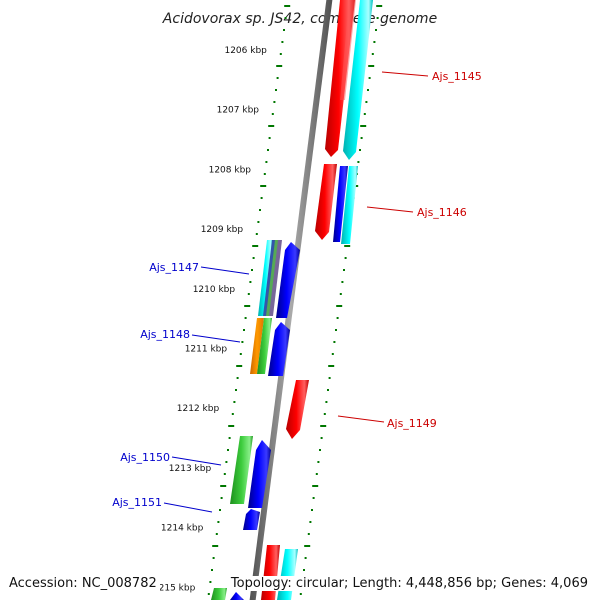 This screenshot has width=600, height=600. What do you see at coordinates (348, 50) in the screenshot?
I see `gene-feature-red` at bounding box center [348, 50].